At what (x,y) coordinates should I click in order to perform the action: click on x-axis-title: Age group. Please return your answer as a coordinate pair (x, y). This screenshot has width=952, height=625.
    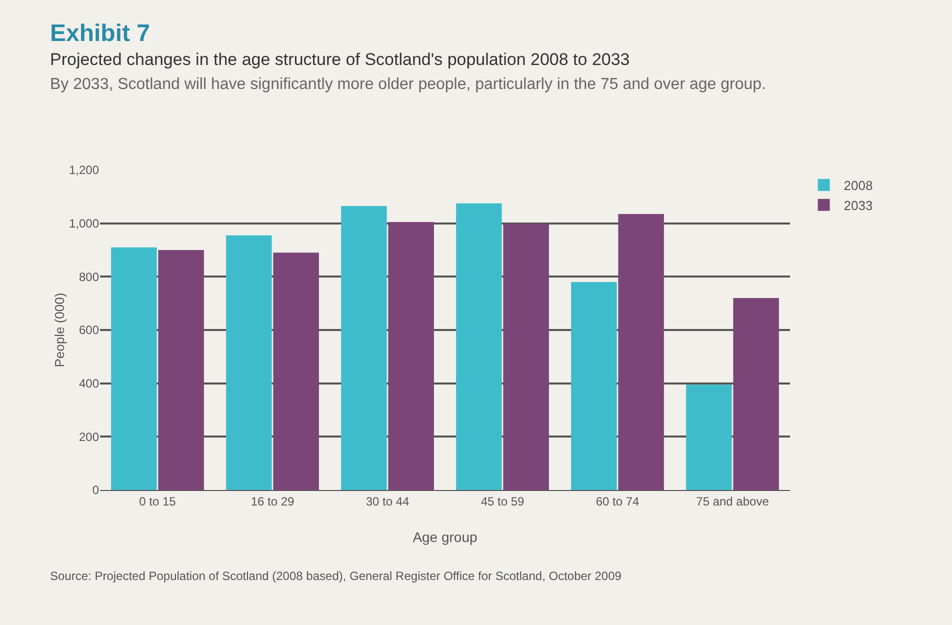
    Looking at the image, I should click on (445, 537).